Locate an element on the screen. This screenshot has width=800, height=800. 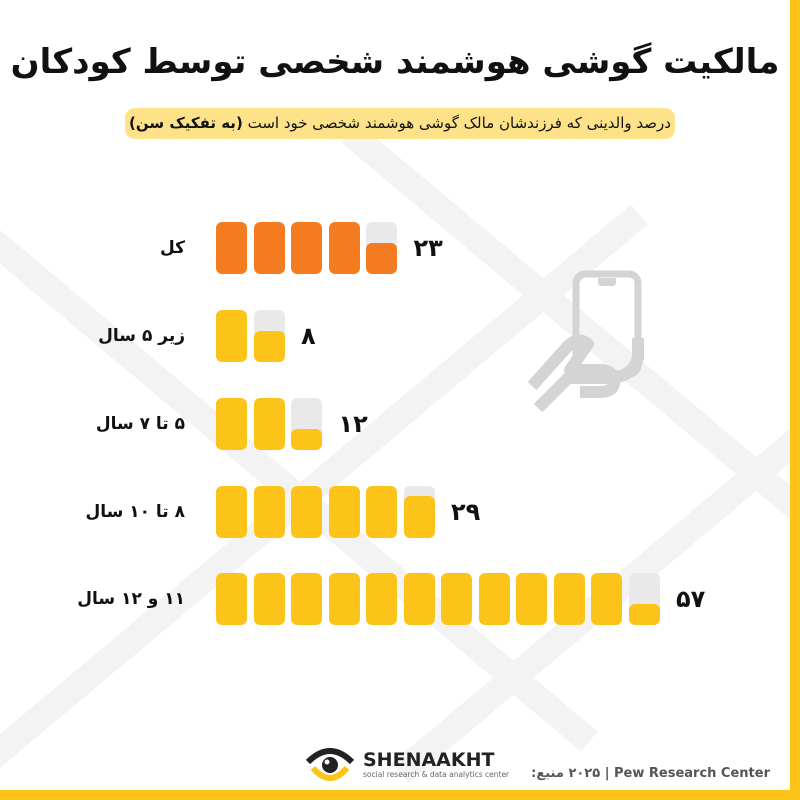
chart-row: زیر ۵ سال ۸ is located at coordinates (395, 336).